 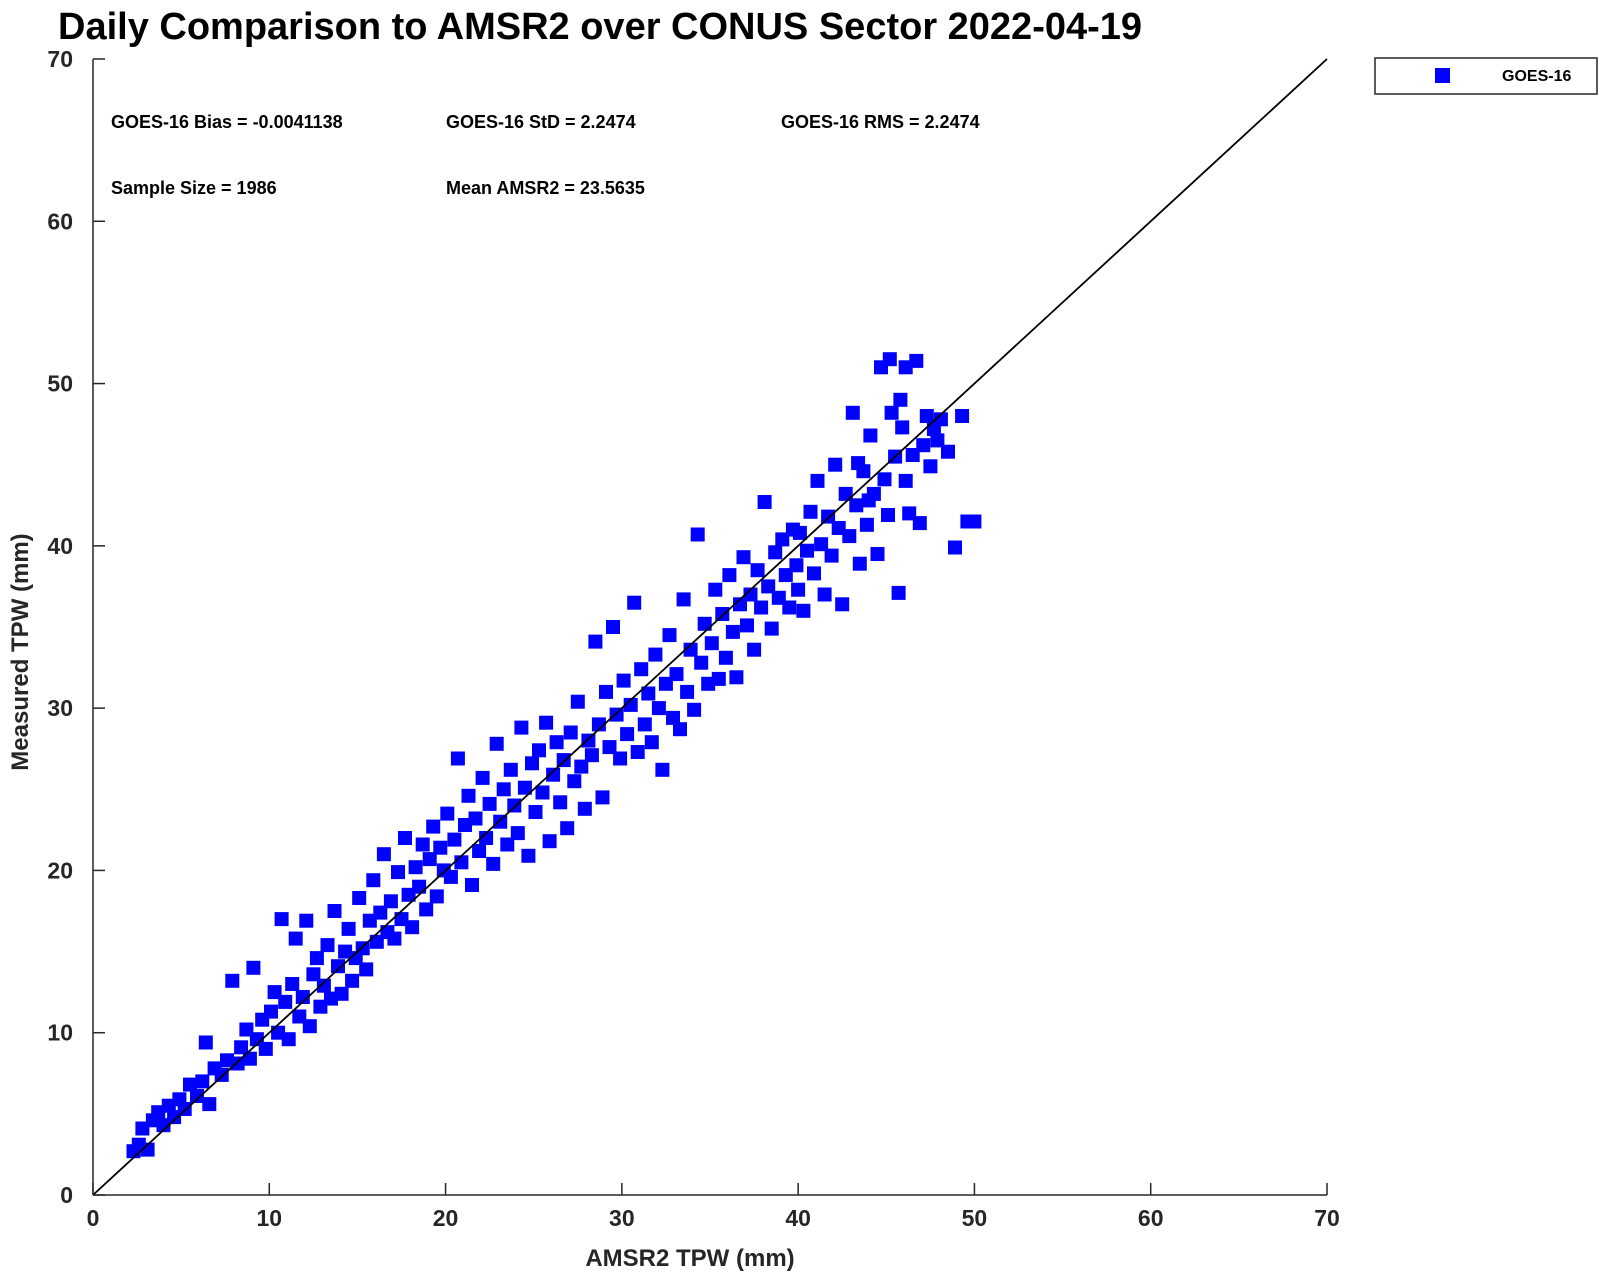 What do you see at coordinates (60, 59) in the screenshot?
I see `y-tick-label: 70` at bounding box center [60, 59].